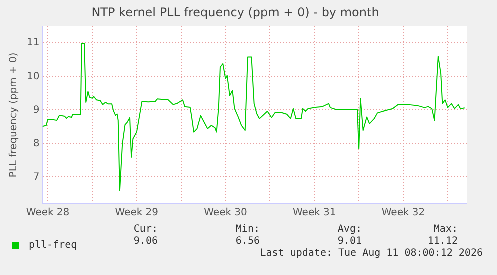  I want to click on text: Last update: Tue Aug 11 08:00:12 2026, so click(371, 253).